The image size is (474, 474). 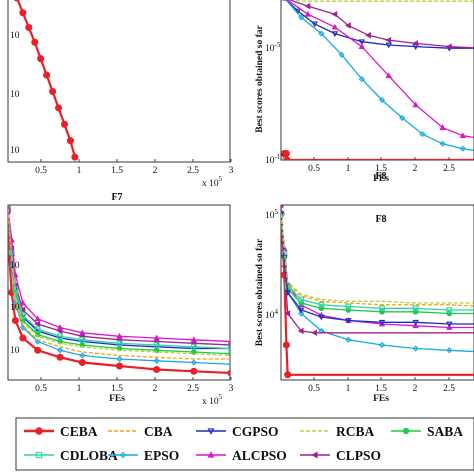 What do you see at coordinates (212, 400) in the screenshot?
I see `x-multiplier: x 105` at bounding box center [212, 400].